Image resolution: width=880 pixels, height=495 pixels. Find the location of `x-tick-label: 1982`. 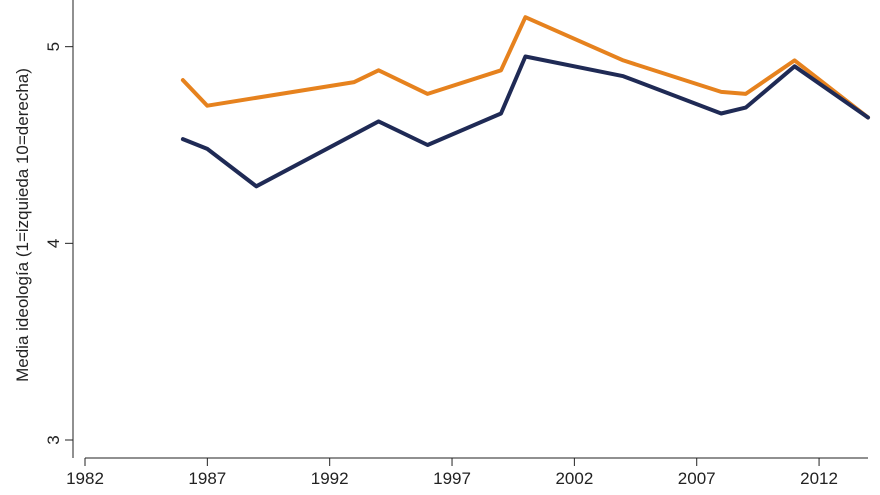

x-tick-label: 1982 is located at coordinates (85, 478).